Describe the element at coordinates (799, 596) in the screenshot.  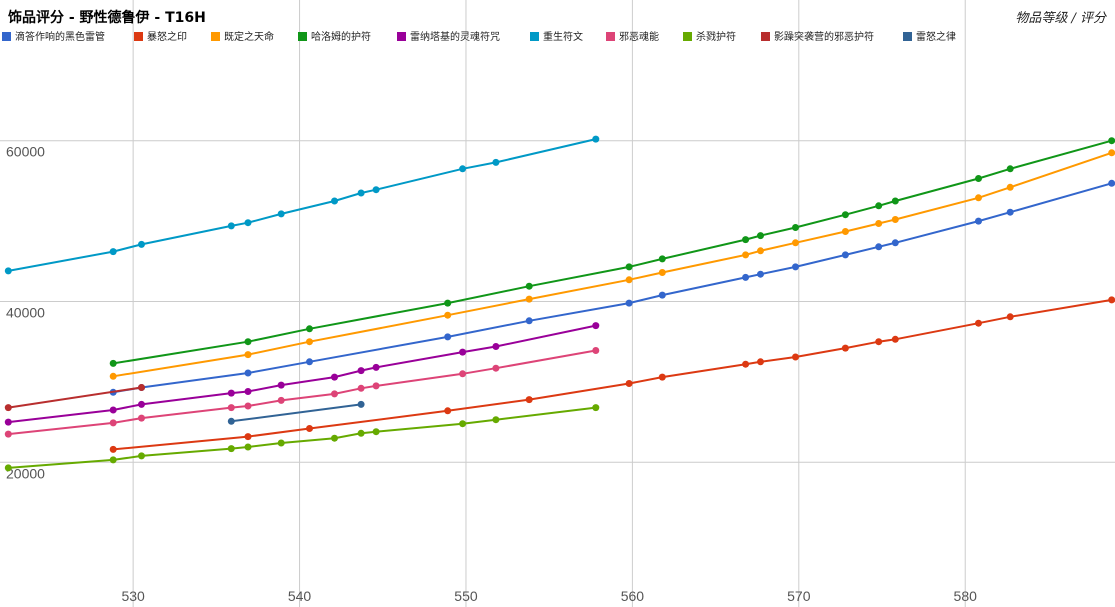
I see `x-tick-label: 570` at that location.